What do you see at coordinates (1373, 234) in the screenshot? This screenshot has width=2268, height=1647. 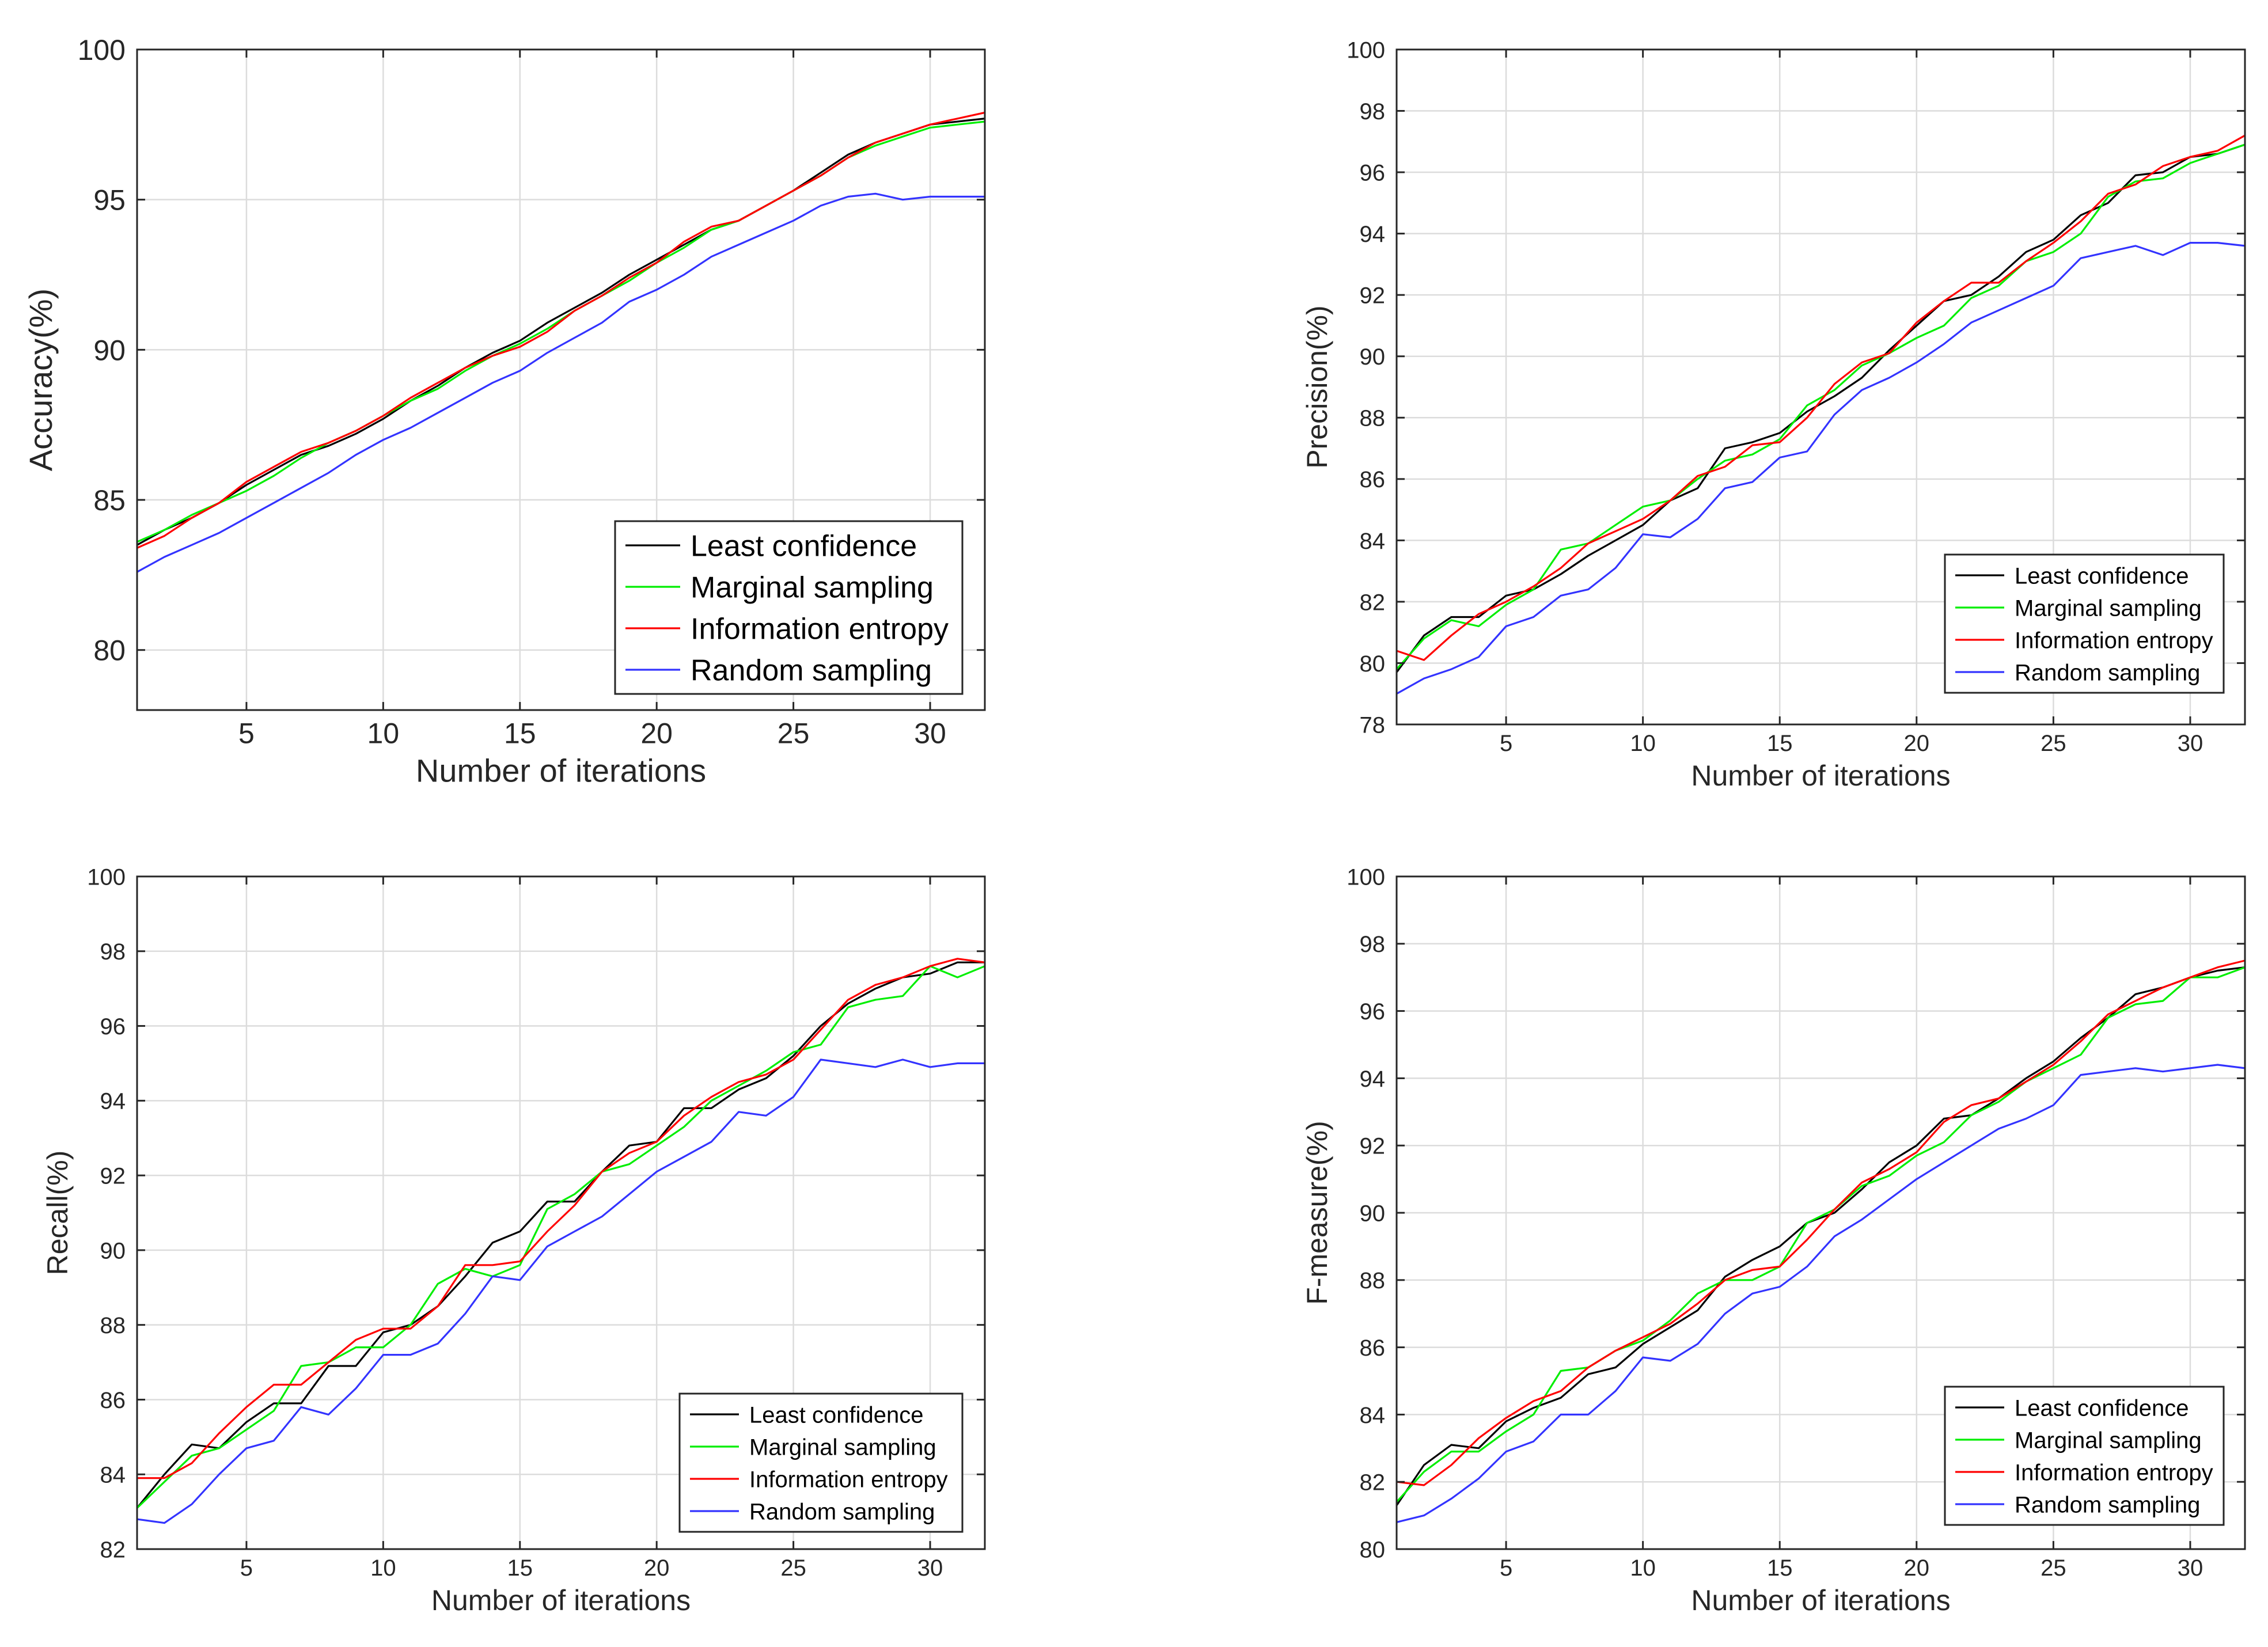 I see `y-tick-label: 94` at bounding box center [1373, 234].